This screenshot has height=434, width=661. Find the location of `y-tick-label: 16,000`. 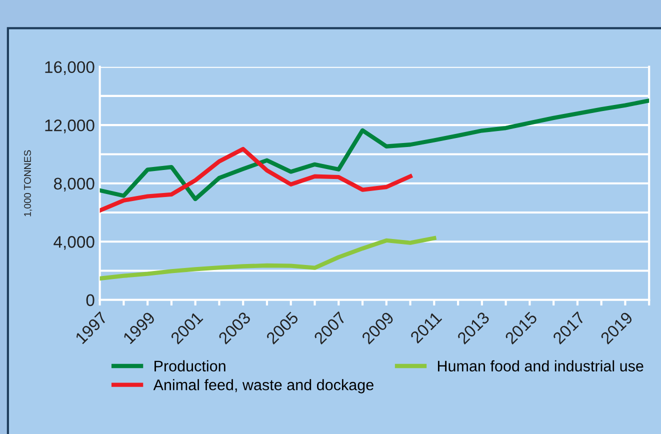

y-tick-label: 16,000 is located at coordinates (69, 68).